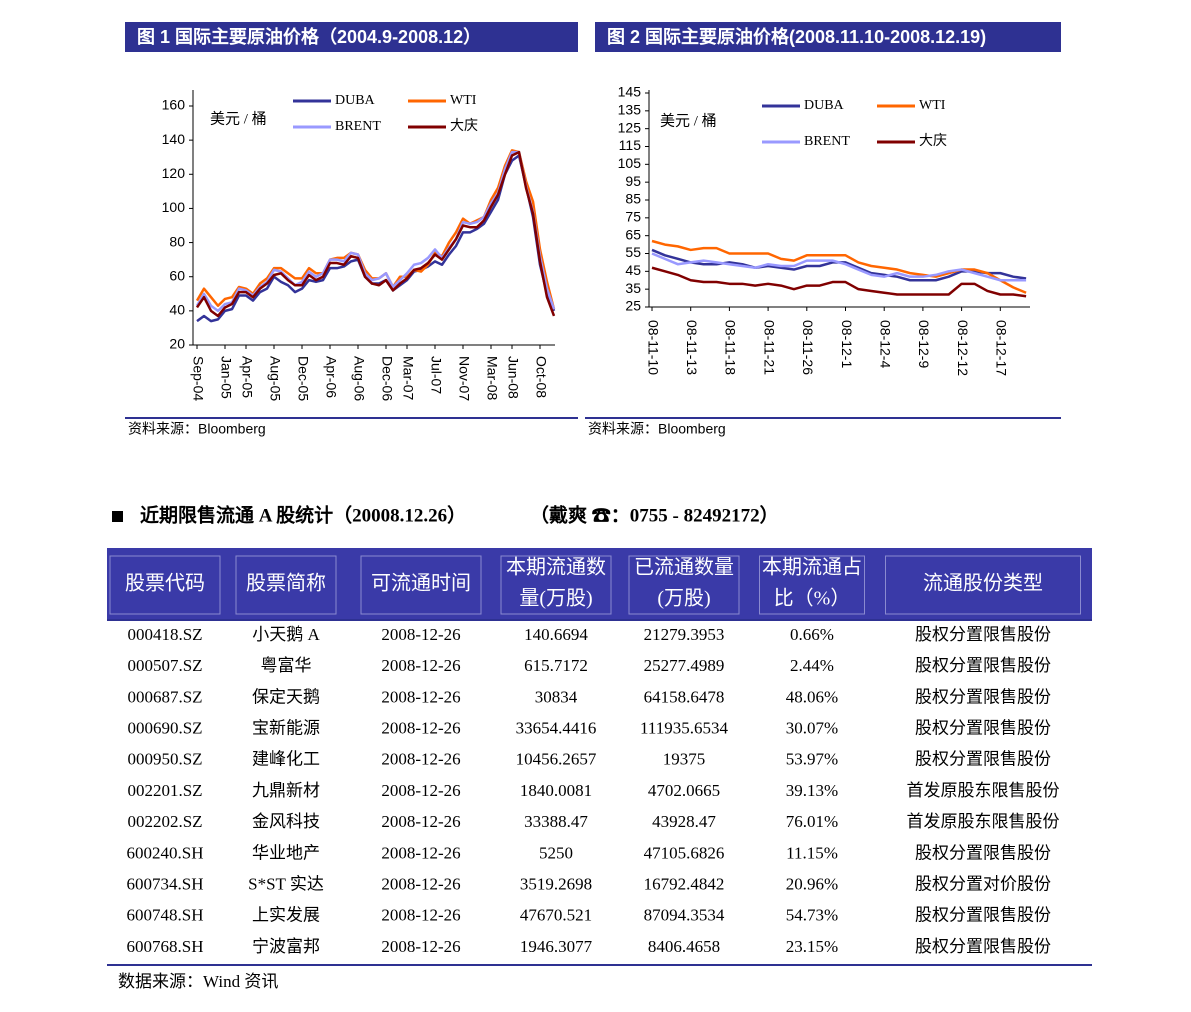 The height and width of the screenshot is (1012, 1191). What do you see at coordinates (286, 728) in the screenshot?
I see `table-cell: 宝新能源` at bounding box center [286, 728].